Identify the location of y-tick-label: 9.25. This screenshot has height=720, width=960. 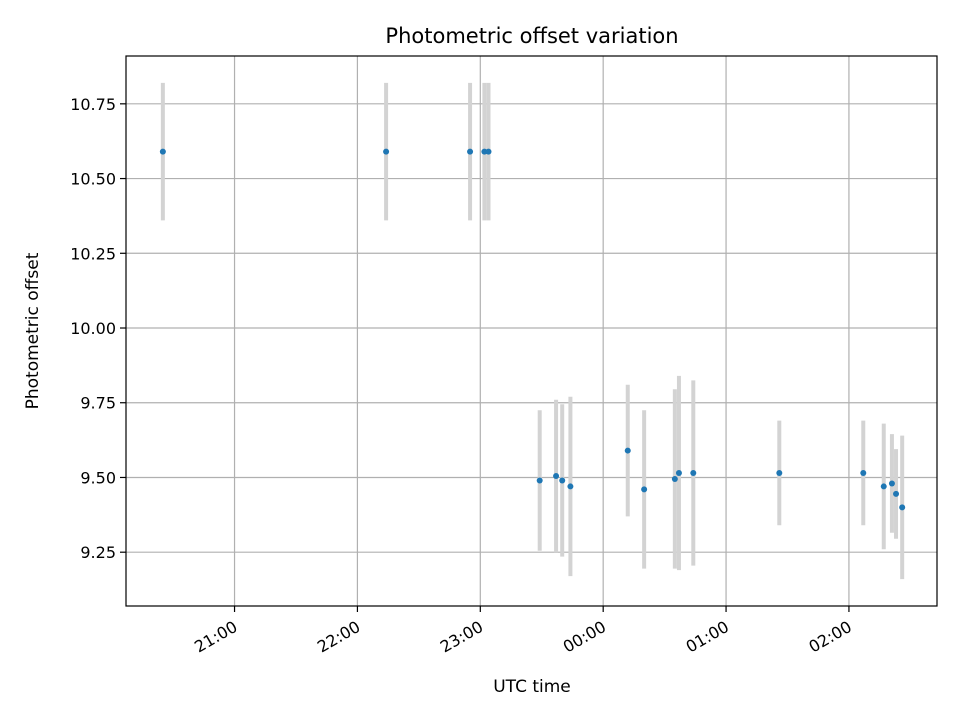
(98, 552).